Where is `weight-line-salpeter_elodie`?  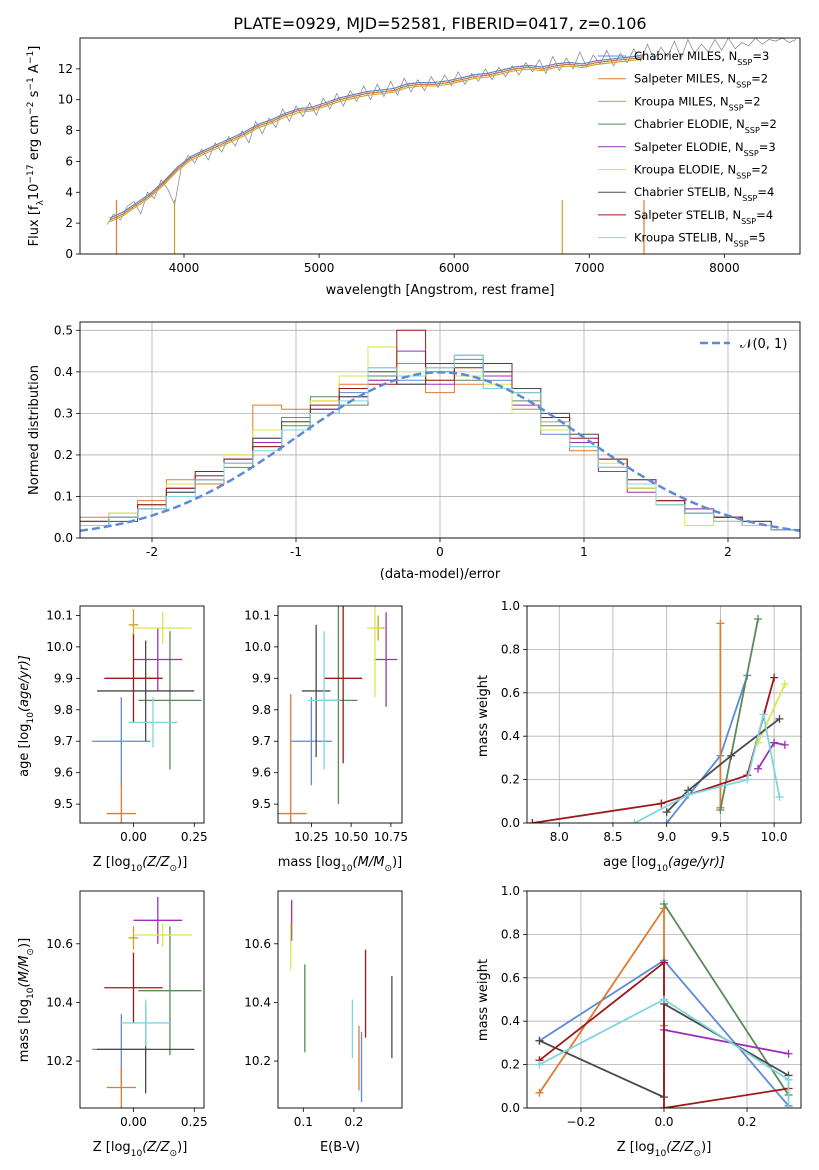 weight-line-salpeter_elodie is located at coordinates (726, 1042).